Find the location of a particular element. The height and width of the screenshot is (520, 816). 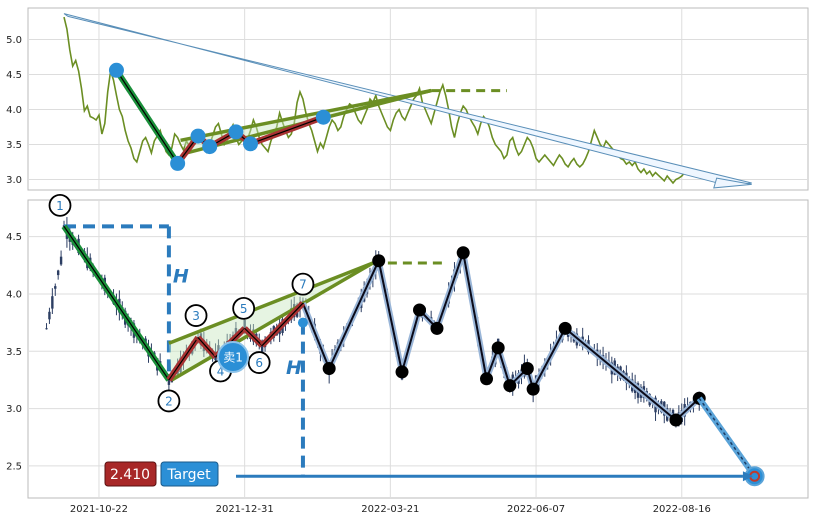

upper-trendline-top is located at coordinates (306, 115).